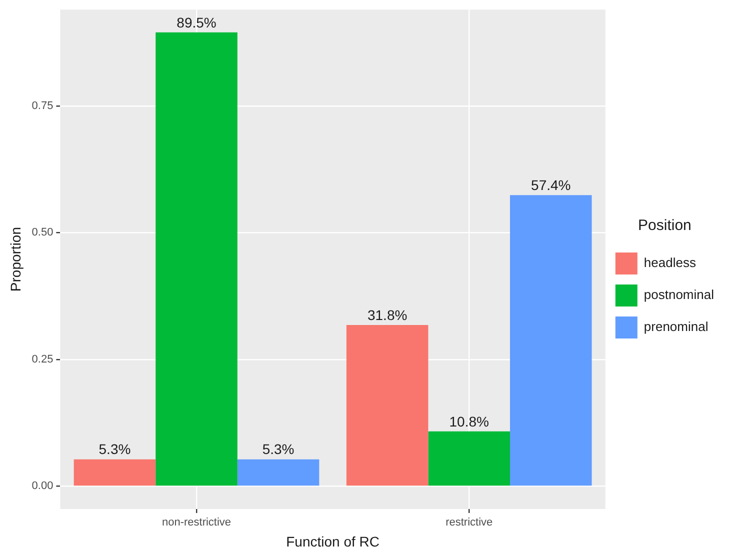  I want to click on y-tick-label: 0.25, so click(43, 359).